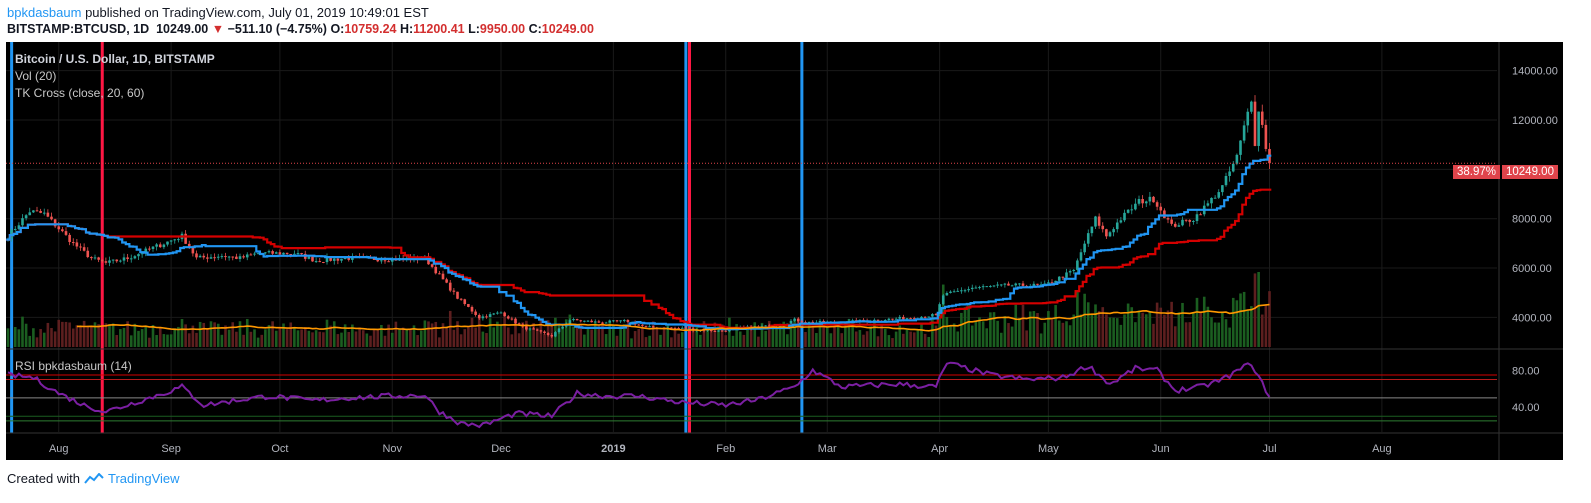 The width and height of the screenshot is (1591, 503). What do you see at coordinates (673, 317) in the screenshot?
I see `volume-ma-line` at bounding box center [673, 317].